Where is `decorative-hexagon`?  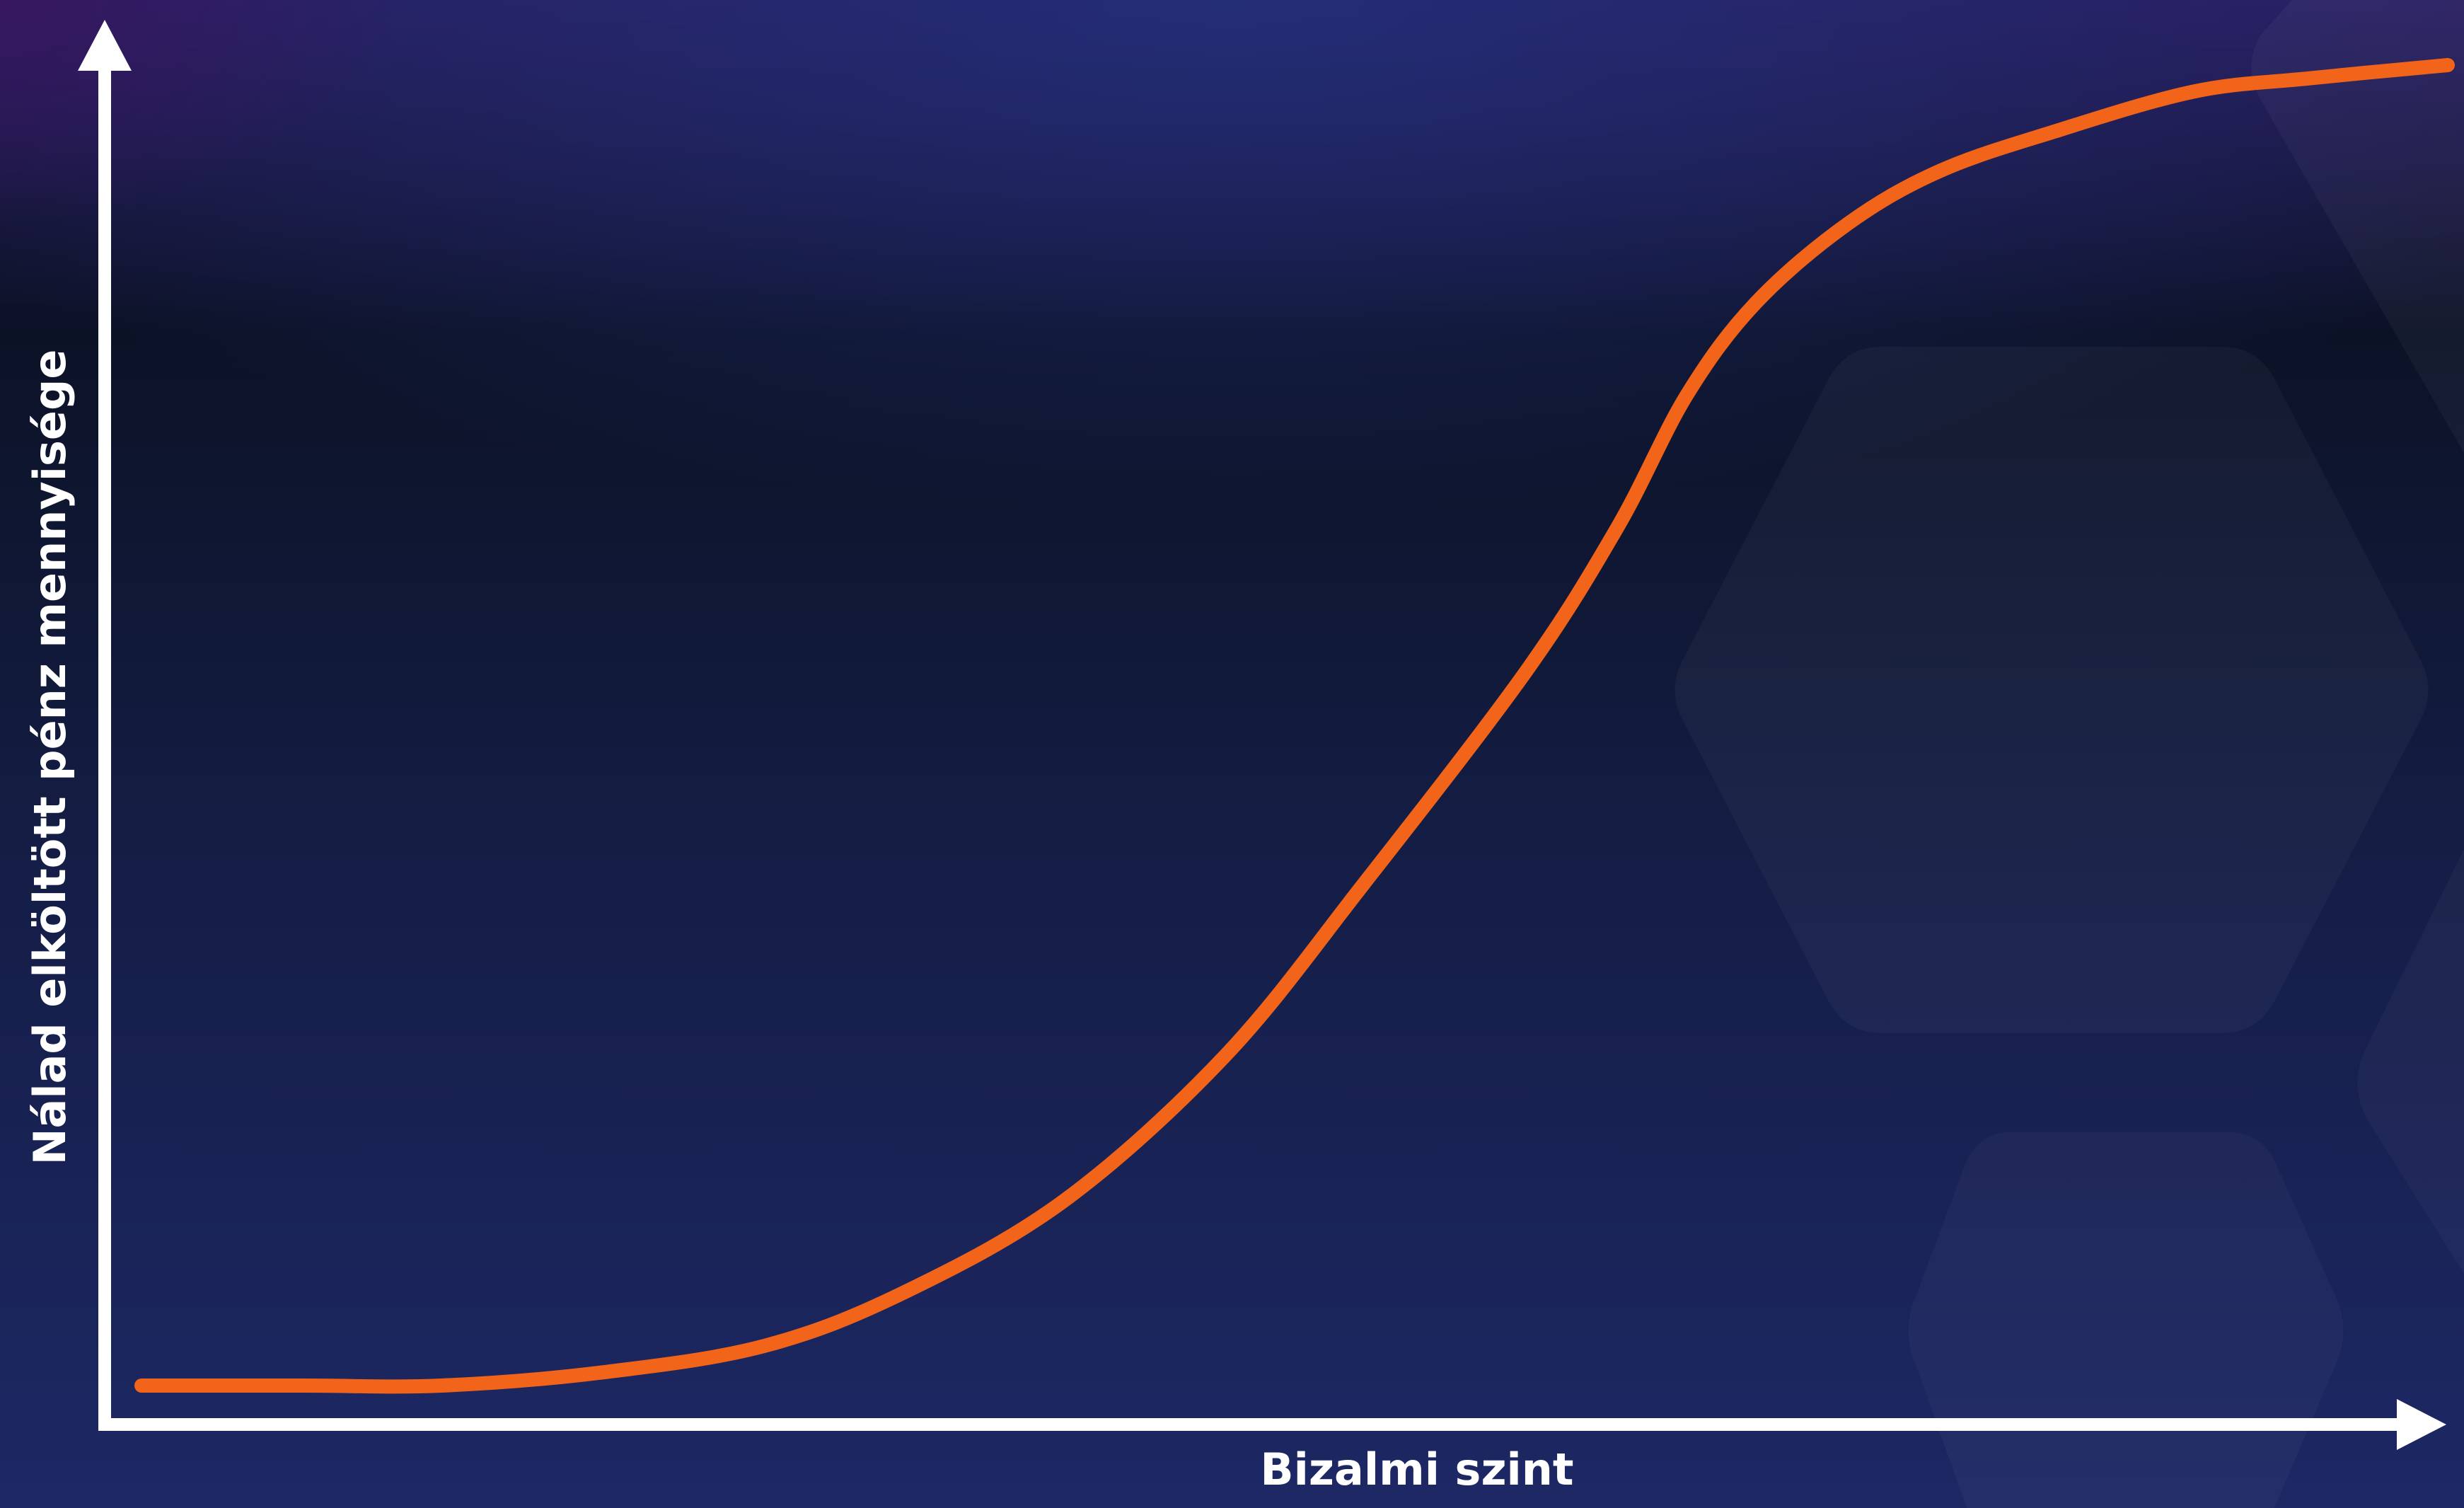
decorative-hexagon is located at coordinates (2126, 1320).